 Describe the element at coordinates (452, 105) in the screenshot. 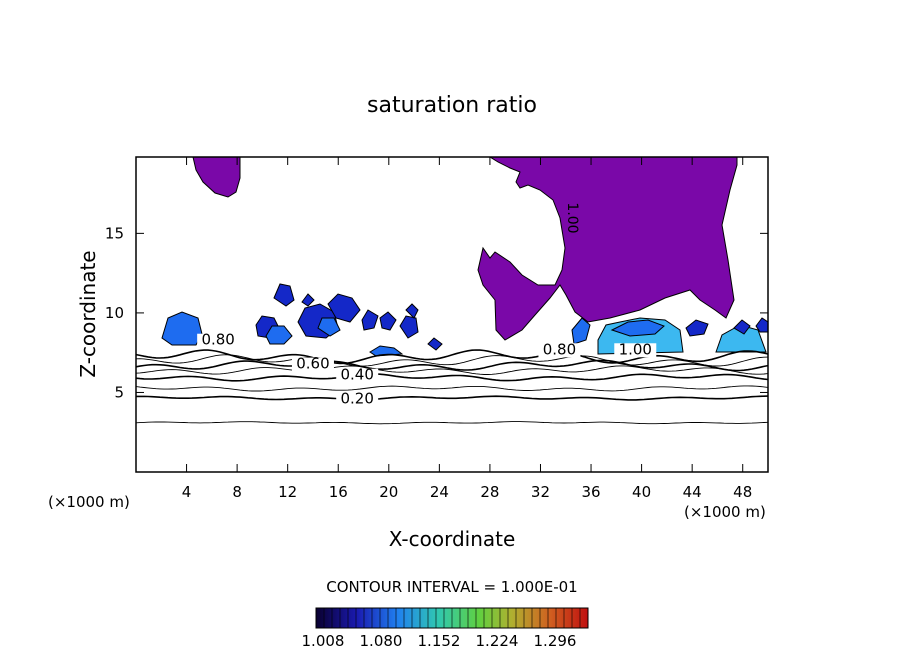

I see `chart-title: saturation ratio` at that location.